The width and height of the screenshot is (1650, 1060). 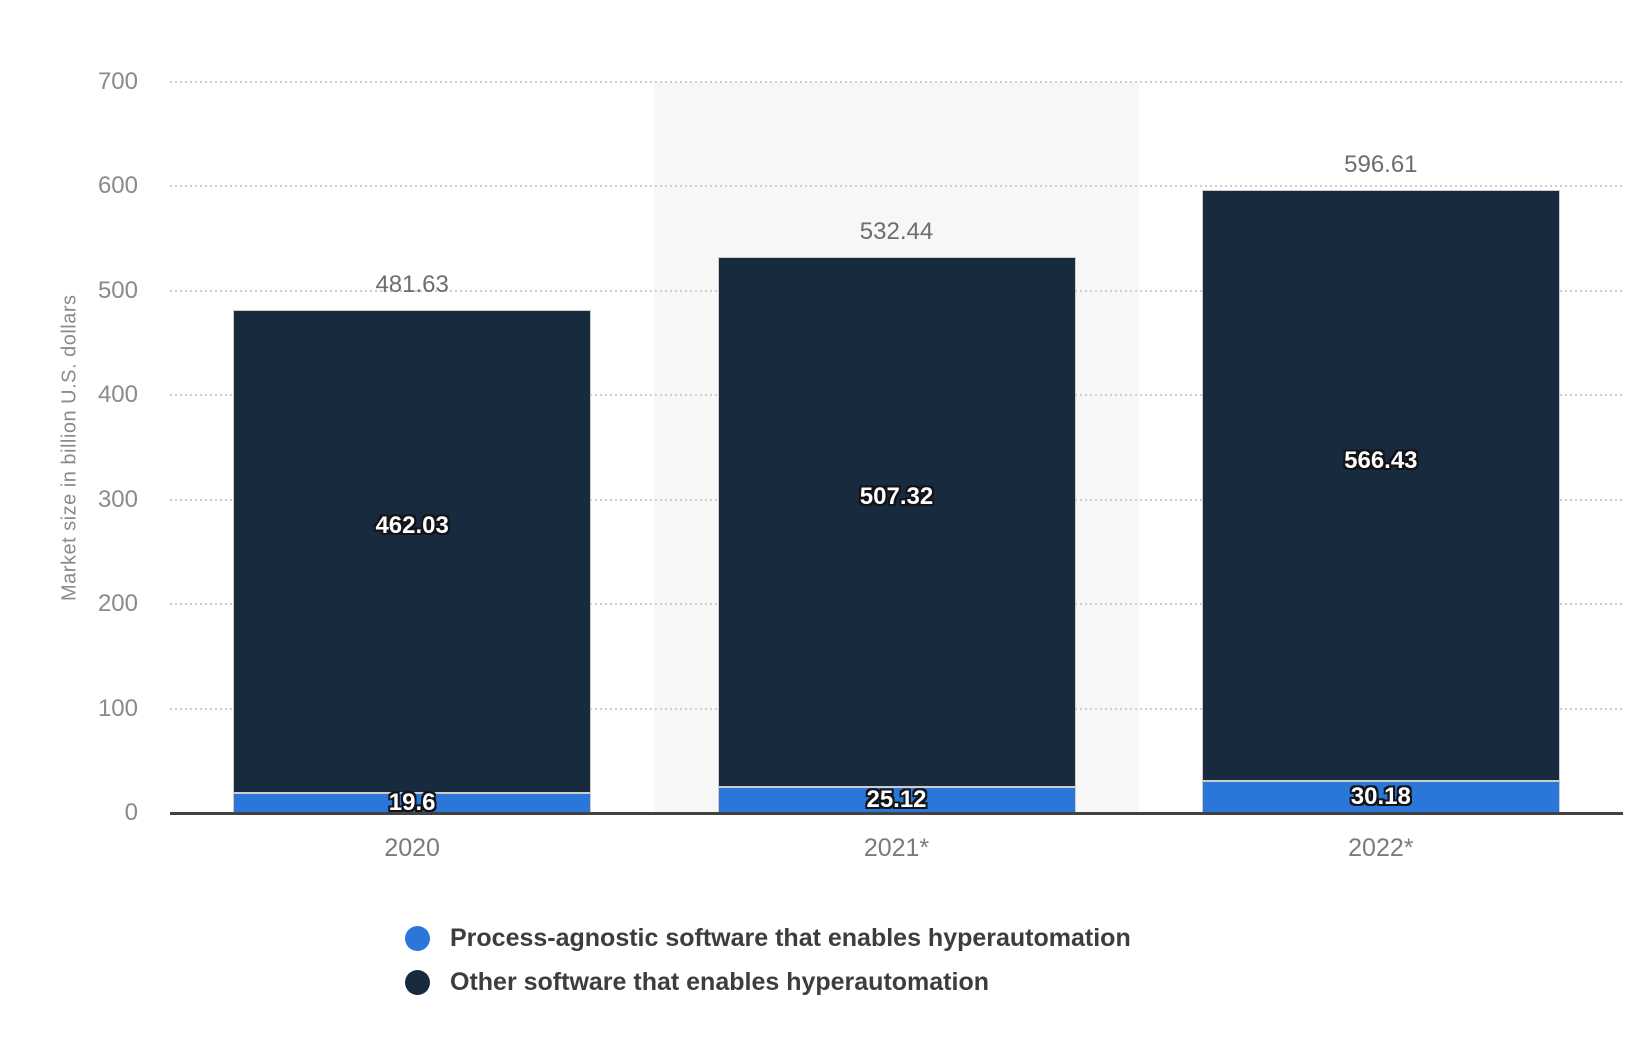 What do you see at coordinates (117, 708) in the screenshot?
I see `y-tick-label: 100` at bounding box center [117, 708].